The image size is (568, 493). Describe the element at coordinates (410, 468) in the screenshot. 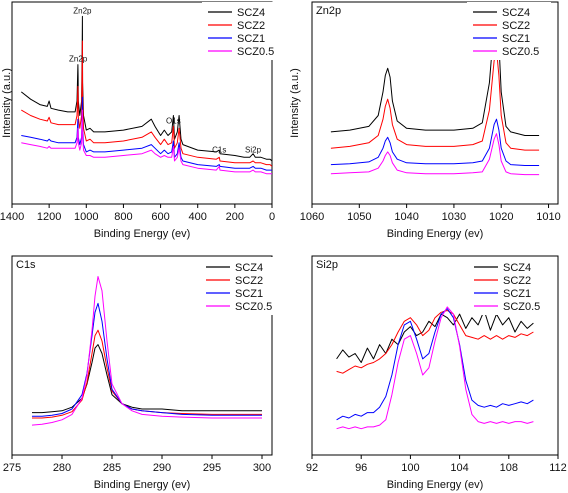

I see `panel-4-x-tick-label: 100` at that location.